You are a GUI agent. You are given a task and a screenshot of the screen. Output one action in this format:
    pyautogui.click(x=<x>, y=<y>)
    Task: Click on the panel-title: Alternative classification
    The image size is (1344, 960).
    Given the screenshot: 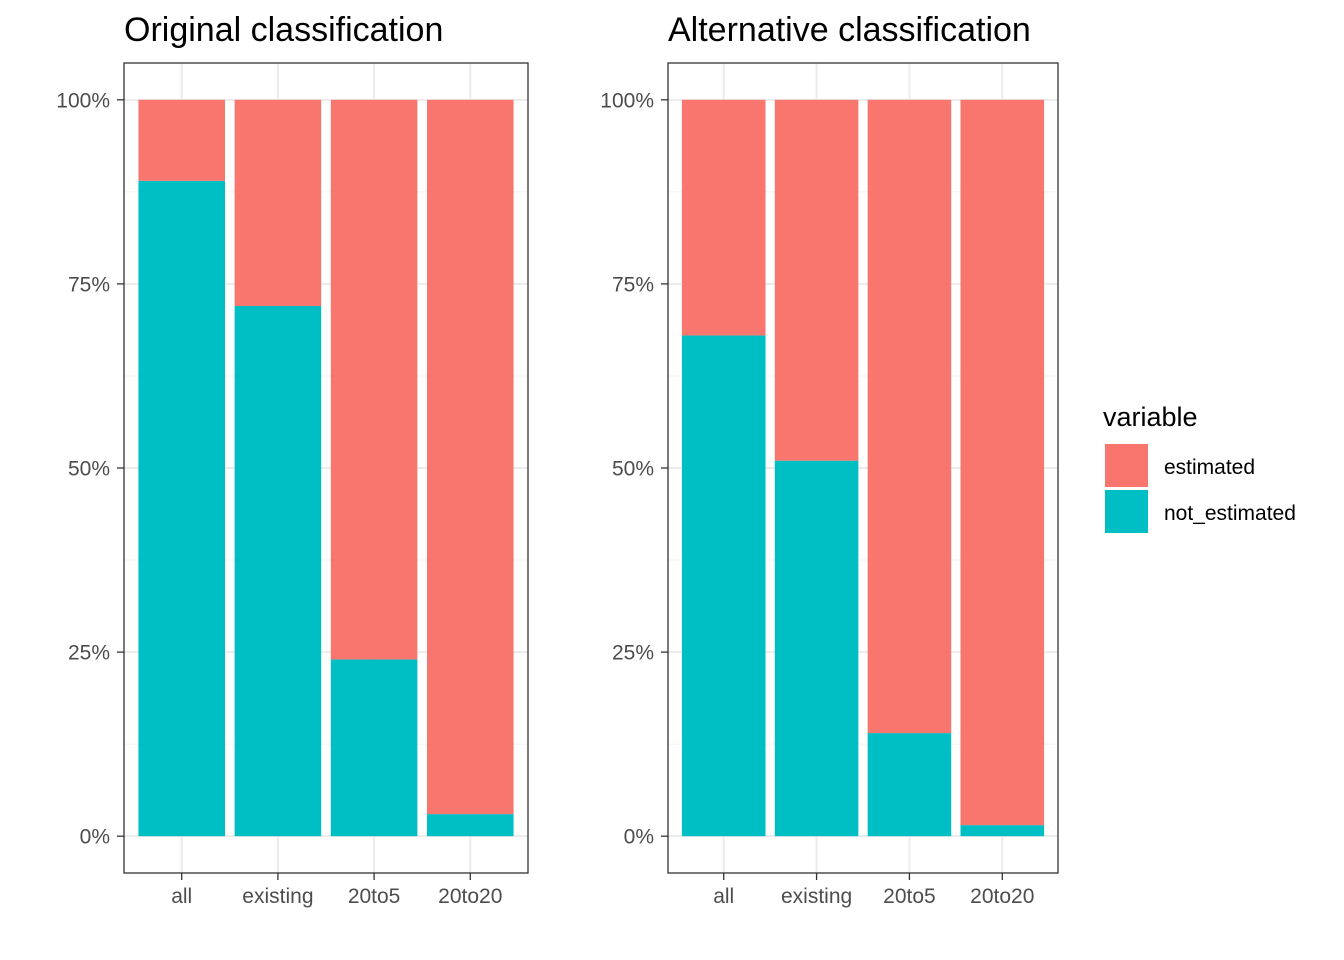 What is the action you would take?
    pyautogui.click(x=849, y=30)
    